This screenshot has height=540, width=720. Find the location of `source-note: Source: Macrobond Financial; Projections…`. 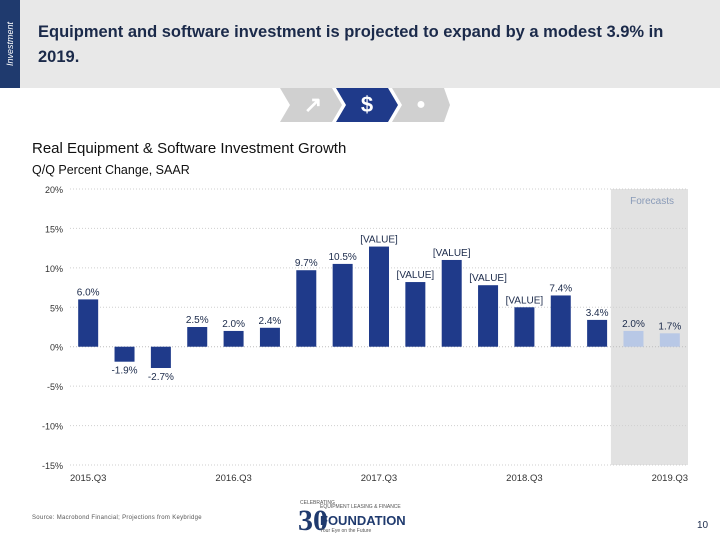

source-note: Source: Macrobond Financial; Projections… is located at coordinates (117, 518).